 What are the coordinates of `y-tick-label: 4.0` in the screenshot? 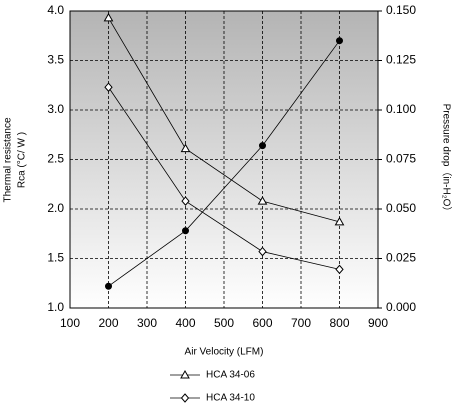 It's located at (55, 10).